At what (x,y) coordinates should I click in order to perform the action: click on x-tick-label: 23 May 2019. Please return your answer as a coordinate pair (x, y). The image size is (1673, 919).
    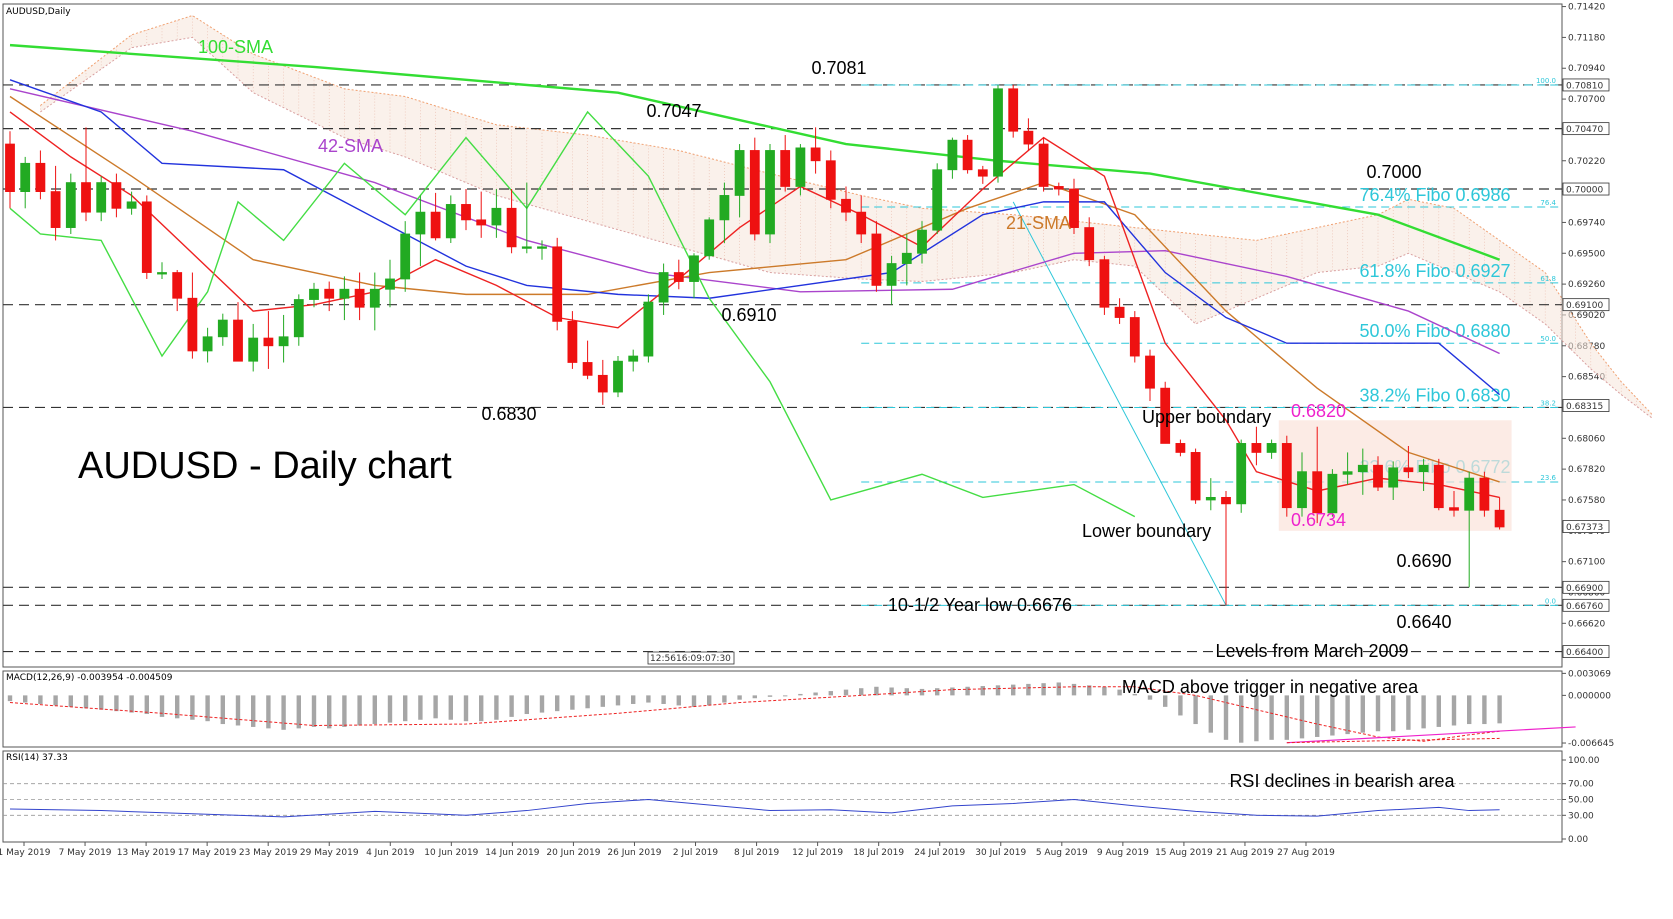
    Looking at the image, I should click on (268, 853).